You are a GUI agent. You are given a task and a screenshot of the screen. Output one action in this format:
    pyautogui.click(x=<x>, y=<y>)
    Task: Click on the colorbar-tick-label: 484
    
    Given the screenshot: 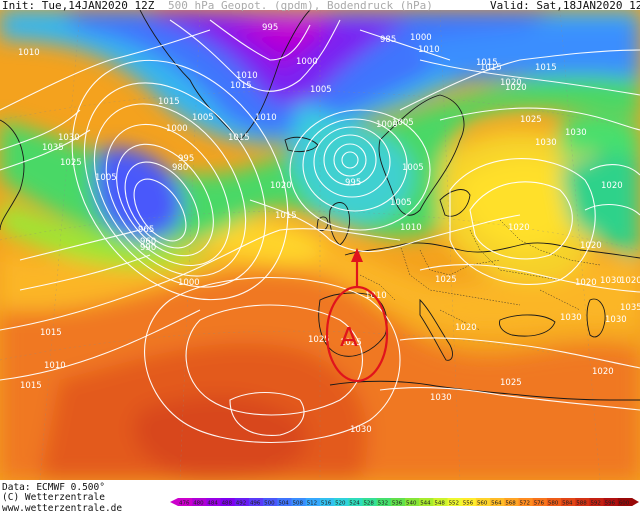 What is the action you would take?
    pyautogui.click(x=212, y=504)
    